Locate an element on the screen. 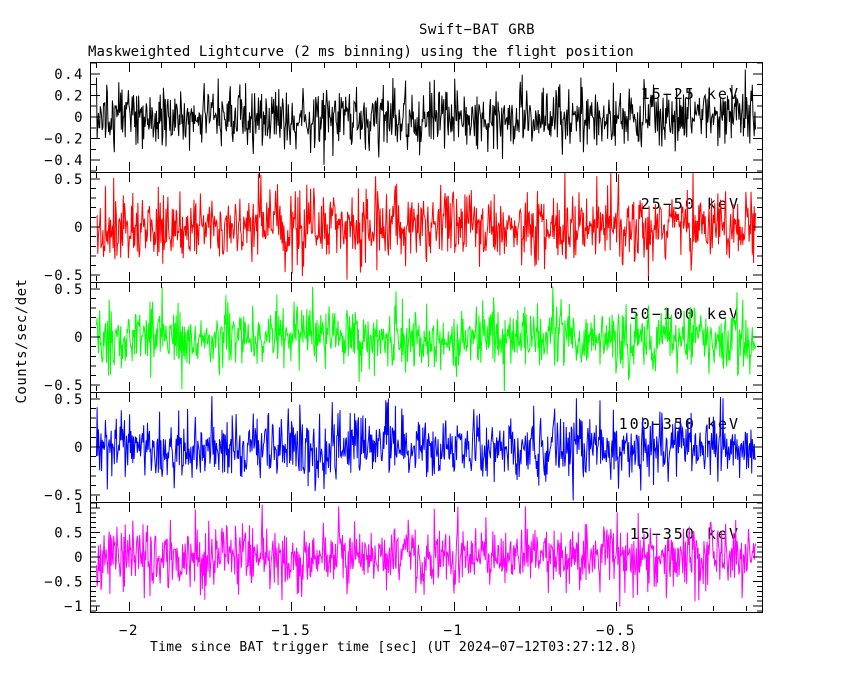 This screenshot has height=680, width=850. lightcurve-series-15-25-kev is located at coordinates (426, 117).